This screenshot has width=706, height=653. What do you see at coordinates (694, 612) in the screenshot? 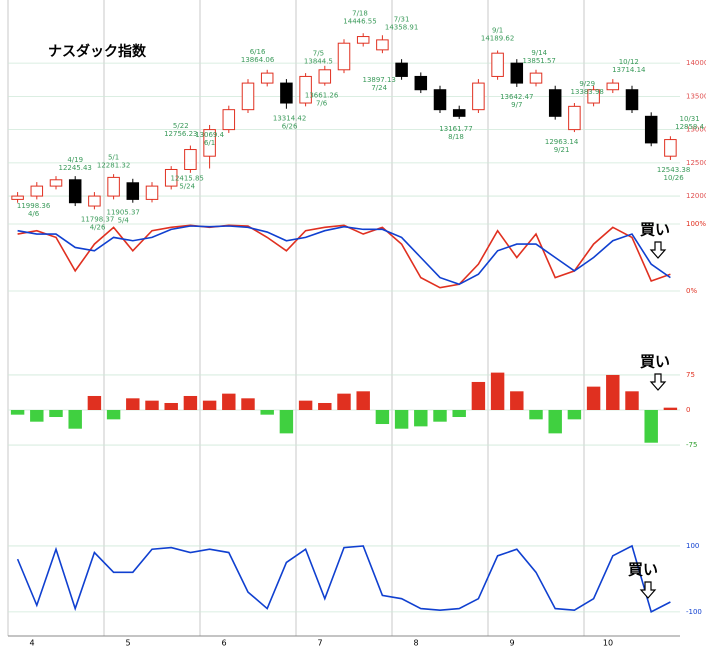
I see `y-tick-label: -100` at bounding box center [694, 612].